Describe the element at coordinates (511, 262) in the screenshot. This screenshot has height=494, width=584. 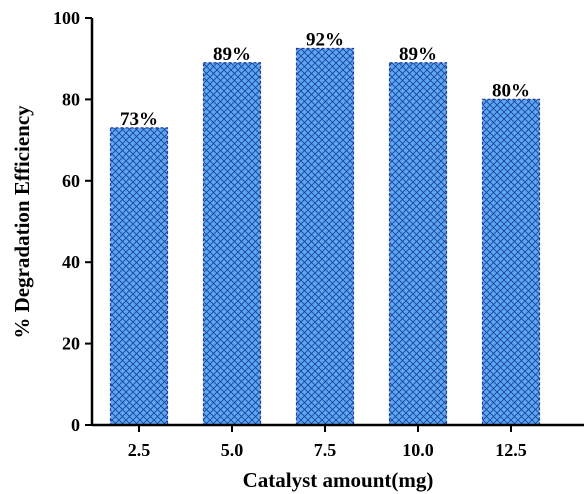
I see `bar-12.5` at that location.